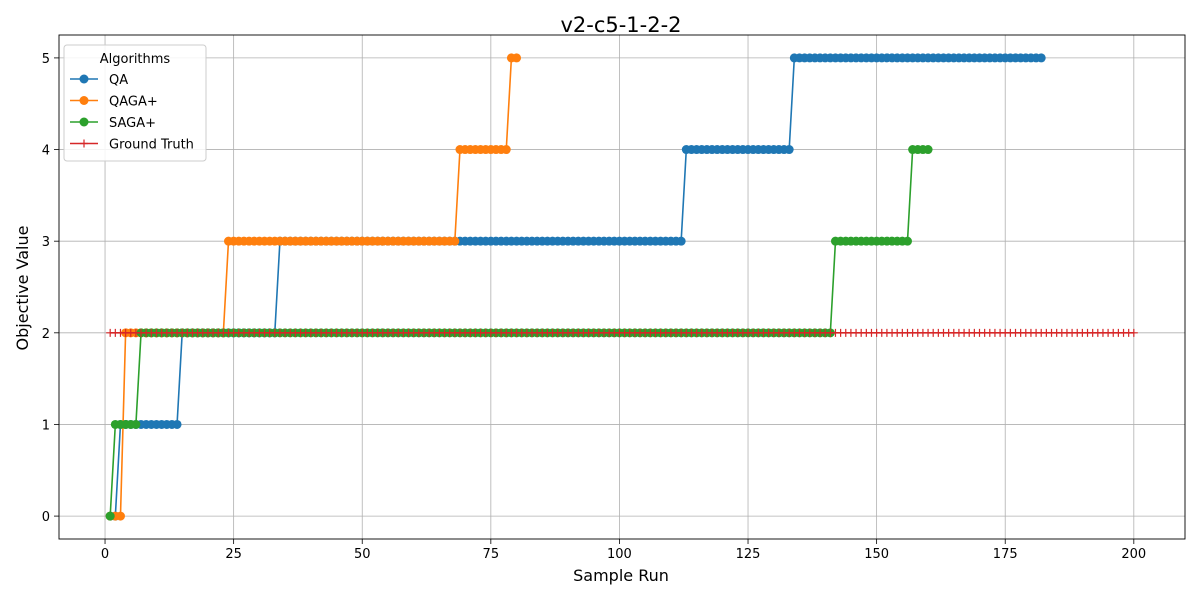 The width and height of the screenshot is (1200, 600). Describe the element at coordinates (132, 123) in the screenshot. I see `legend-label: SAGA+` at that location.